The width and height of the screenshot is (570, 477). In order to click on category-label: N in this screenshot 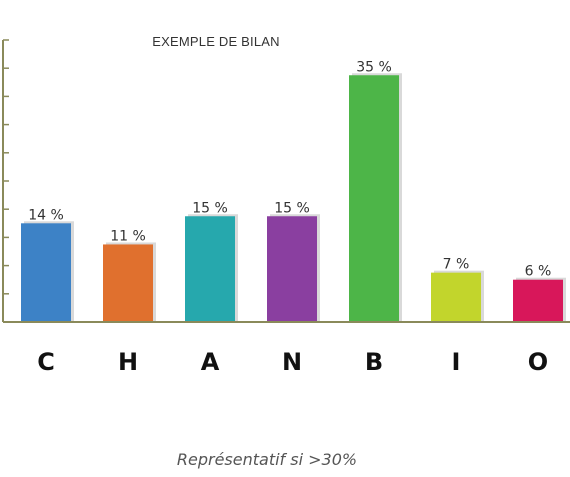, I will do `click(292, 362)`.